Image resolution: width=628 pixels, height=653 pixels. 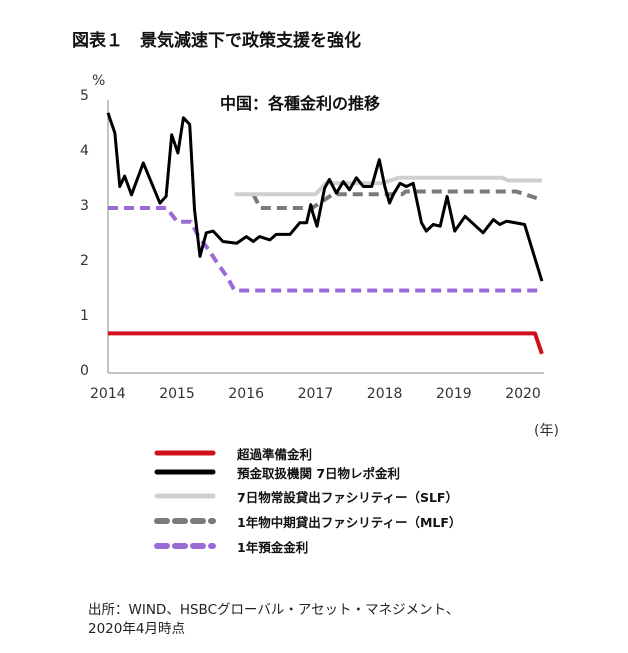 What do you see at coordinates (274, 610) in the screenshot?
I see `source-line-1: 出所：WIND、HSBCグローバル・アセット・マネジメント、` at bounding box center [274, 610].